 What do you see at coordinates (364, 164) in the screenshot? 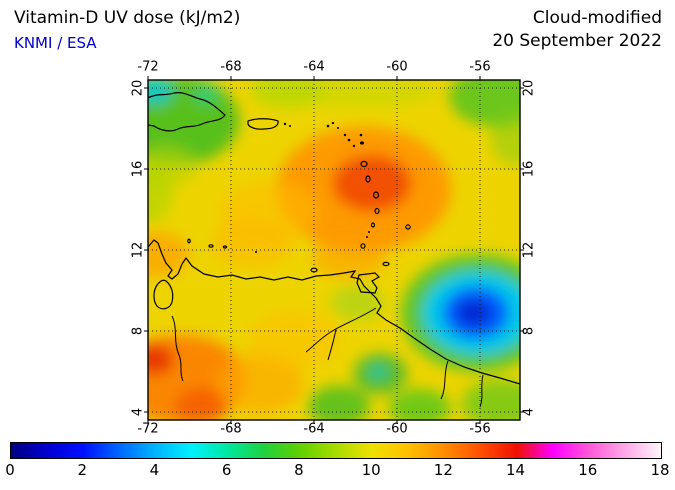
I see `guadeloupe-outline` at bounding box center [364, 164].